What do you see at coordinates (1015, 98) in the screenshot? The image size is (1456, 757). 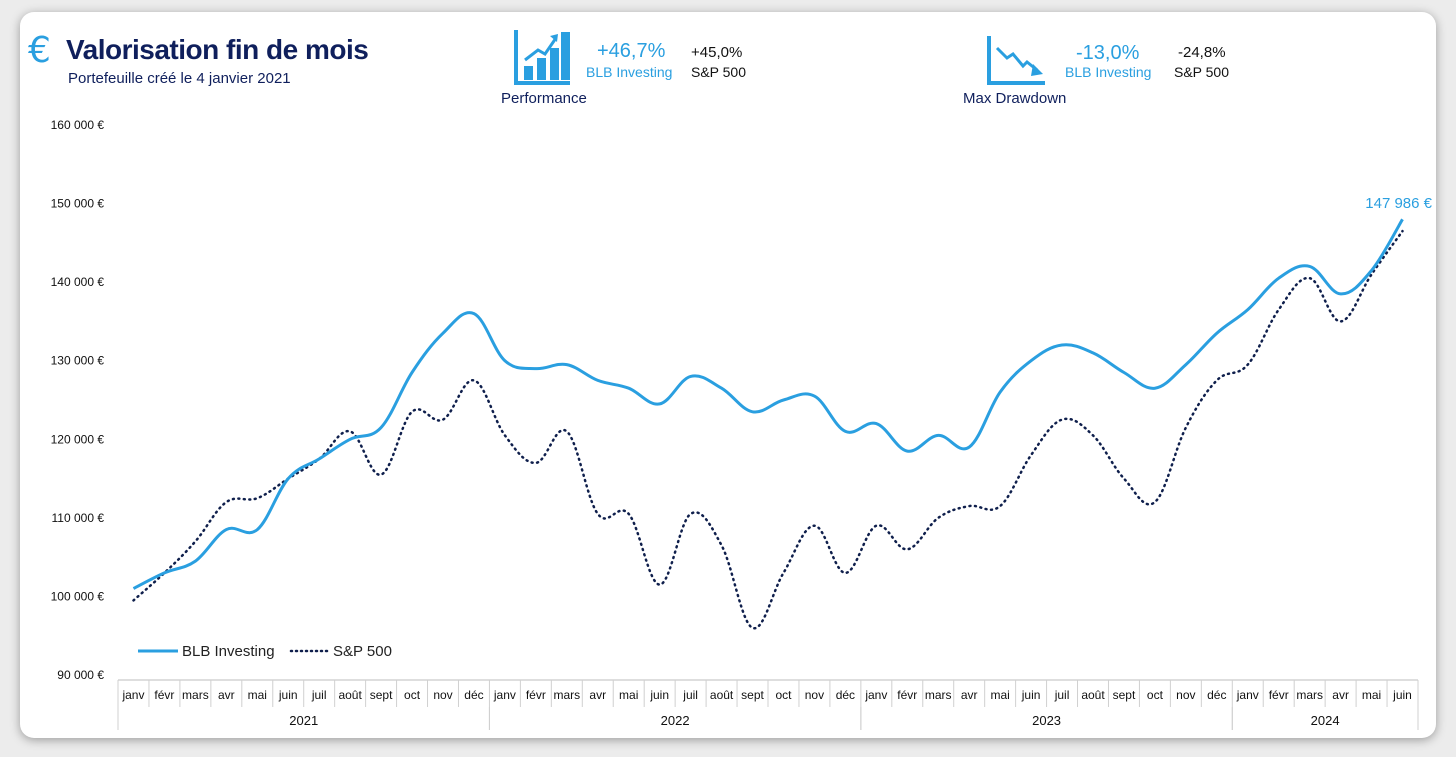 I see `drawdown-caption: Max Drawdown` at bounding box center [1015, 98].